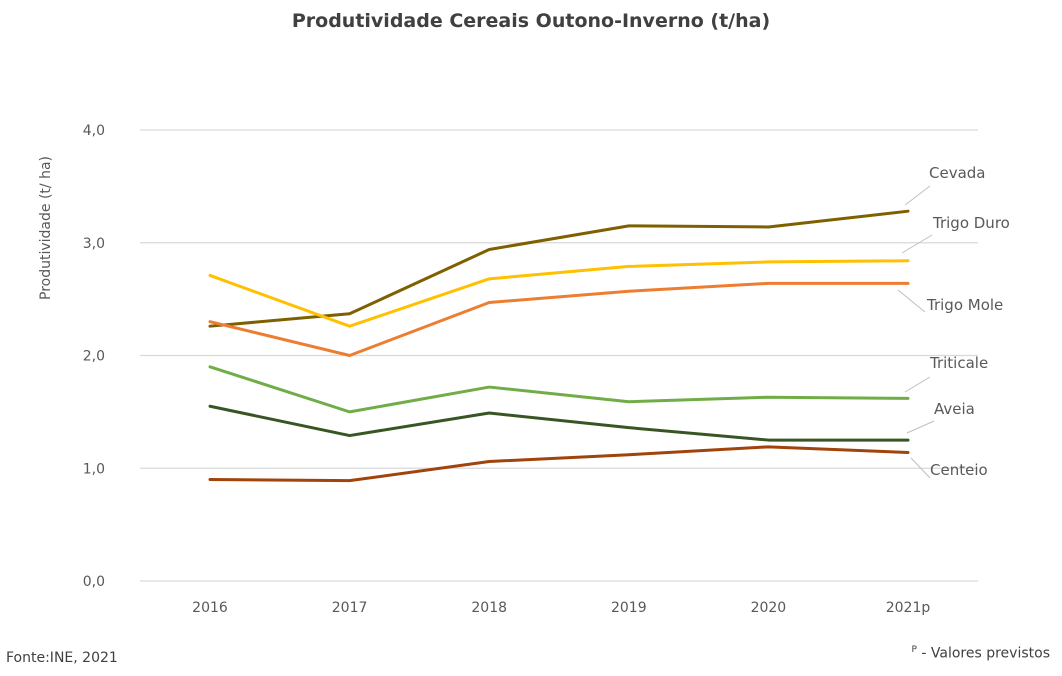 The height and width of the screenshot is (676, 1062). What do you see at coordinates (62, 658) in the screenshot?
I see `source-note: Fonte:INE, 2021` at bounding box center [62, 658].